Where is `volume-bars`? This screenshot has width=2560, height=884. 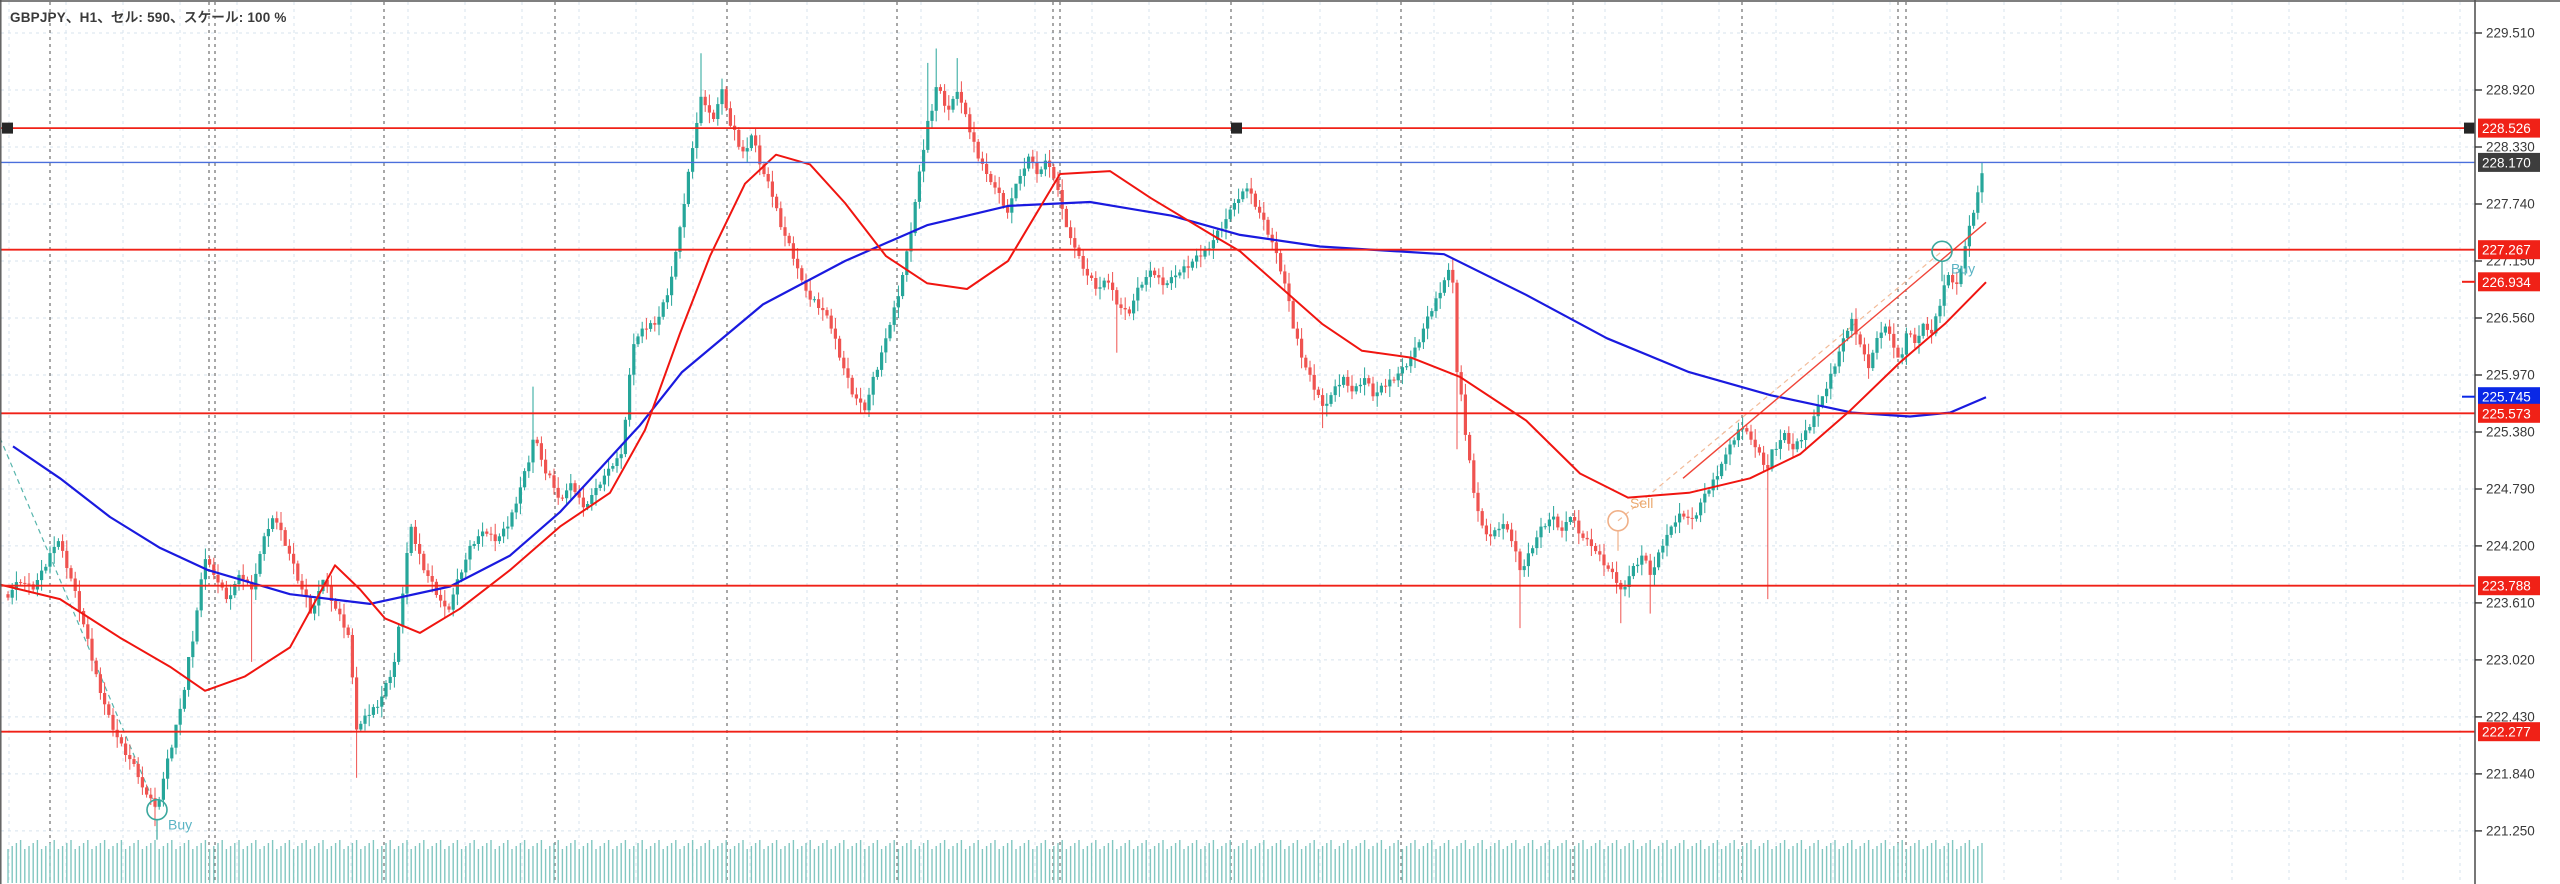 volume-bars is located at coordinates (995, 861).